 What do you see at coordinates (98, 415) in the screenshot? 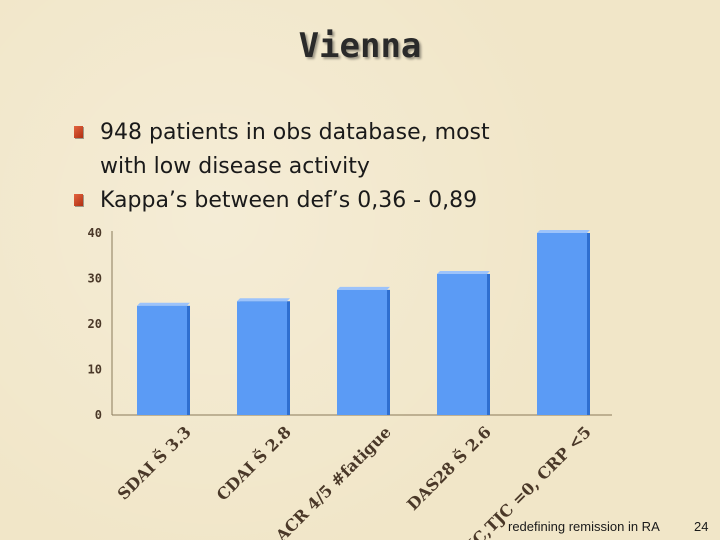
I see `y-tick-label: 0` at bounding box center [98, 415].